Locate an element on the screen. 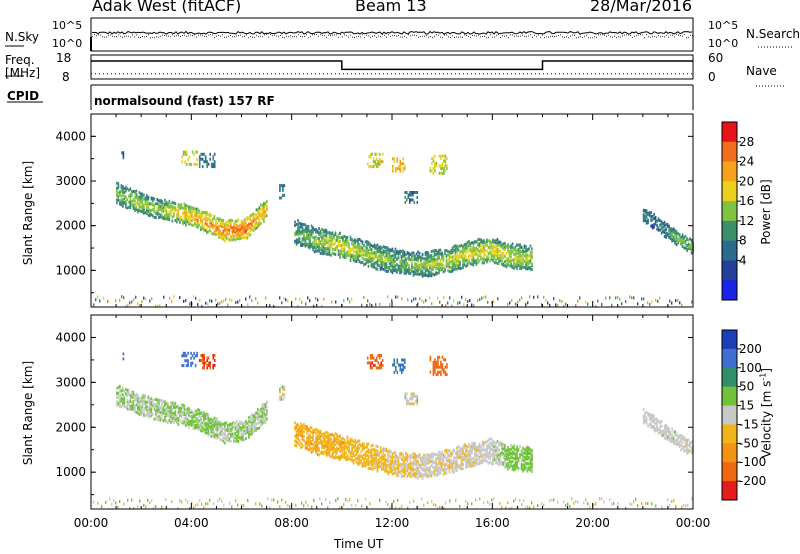 The width and height of the screenshot is (800, 554). x-tick-label: 04:00 is located at coordinates (191, 523).